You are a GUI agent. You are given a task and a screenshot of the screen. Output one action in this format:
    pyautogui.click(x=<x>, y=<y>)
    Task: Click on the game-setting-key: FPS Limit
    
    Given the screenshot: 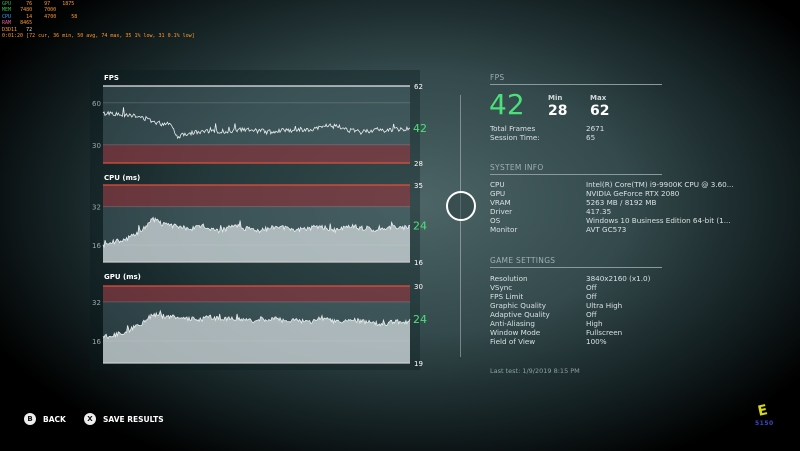 What is the action you would take?
    pyautogui.click(x=507, y=296)
    